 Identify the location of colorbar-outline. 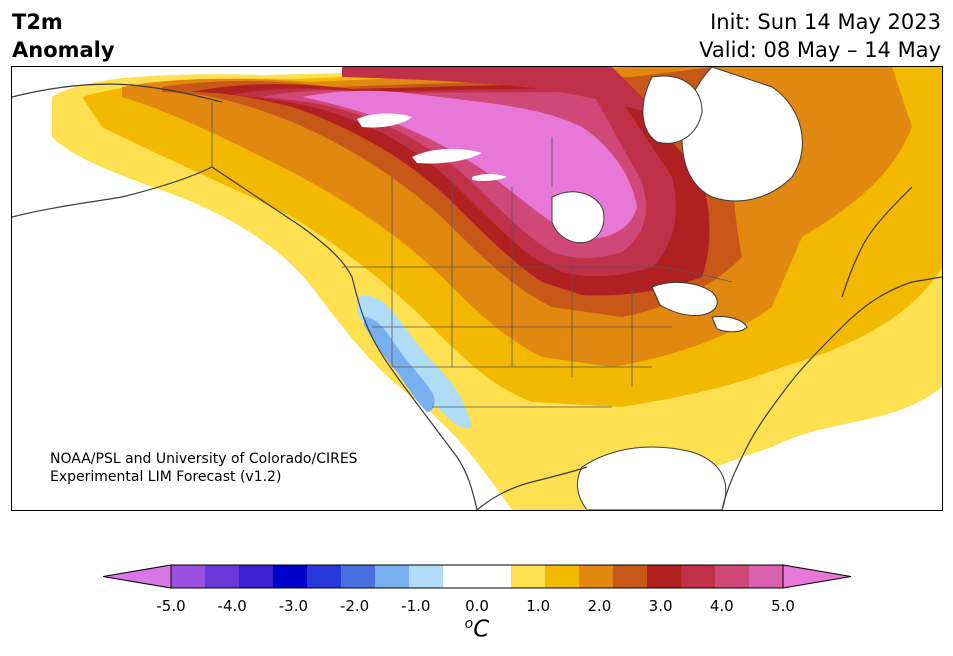
(477, 576).